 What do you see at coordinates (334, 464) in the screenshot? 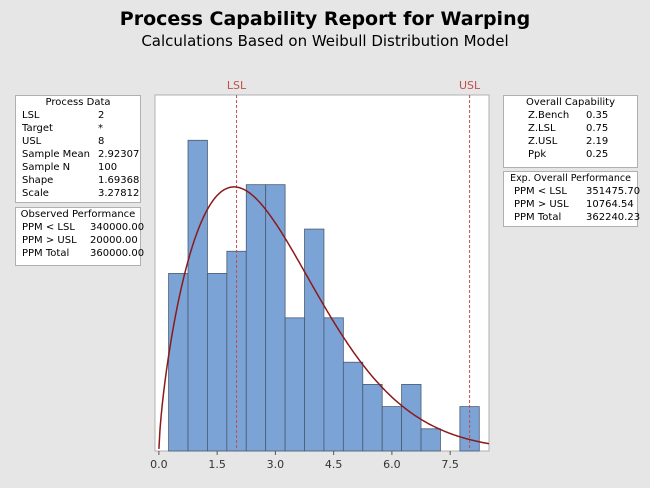
I see `x-tick-label: 4.5` at bounding box center [334, 464].